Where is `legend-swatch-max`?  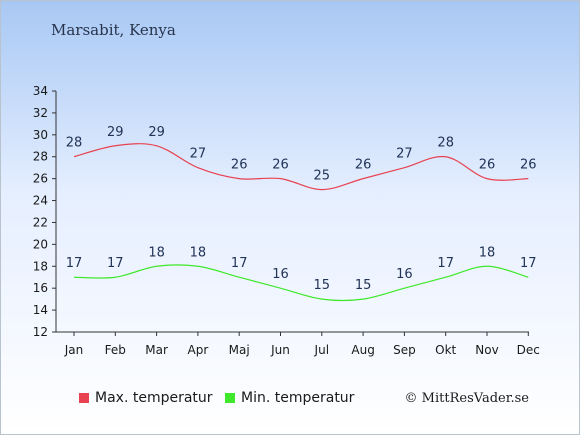
legend-swatch-max is located at coordinates (84, 398).